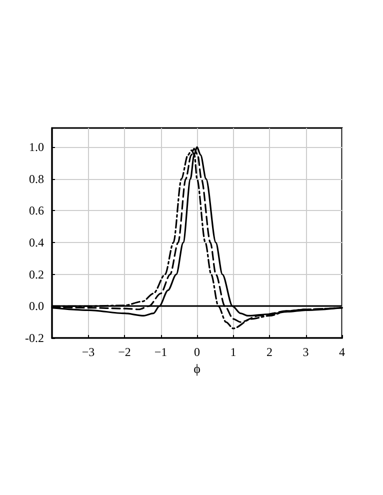 Image resolution: width=383 pixels, height=495 pixels. What do you see at coordinates (36, 243) in the screenshot?
I see `y-tick-label: 0.4` at bounding box center [36, 243].